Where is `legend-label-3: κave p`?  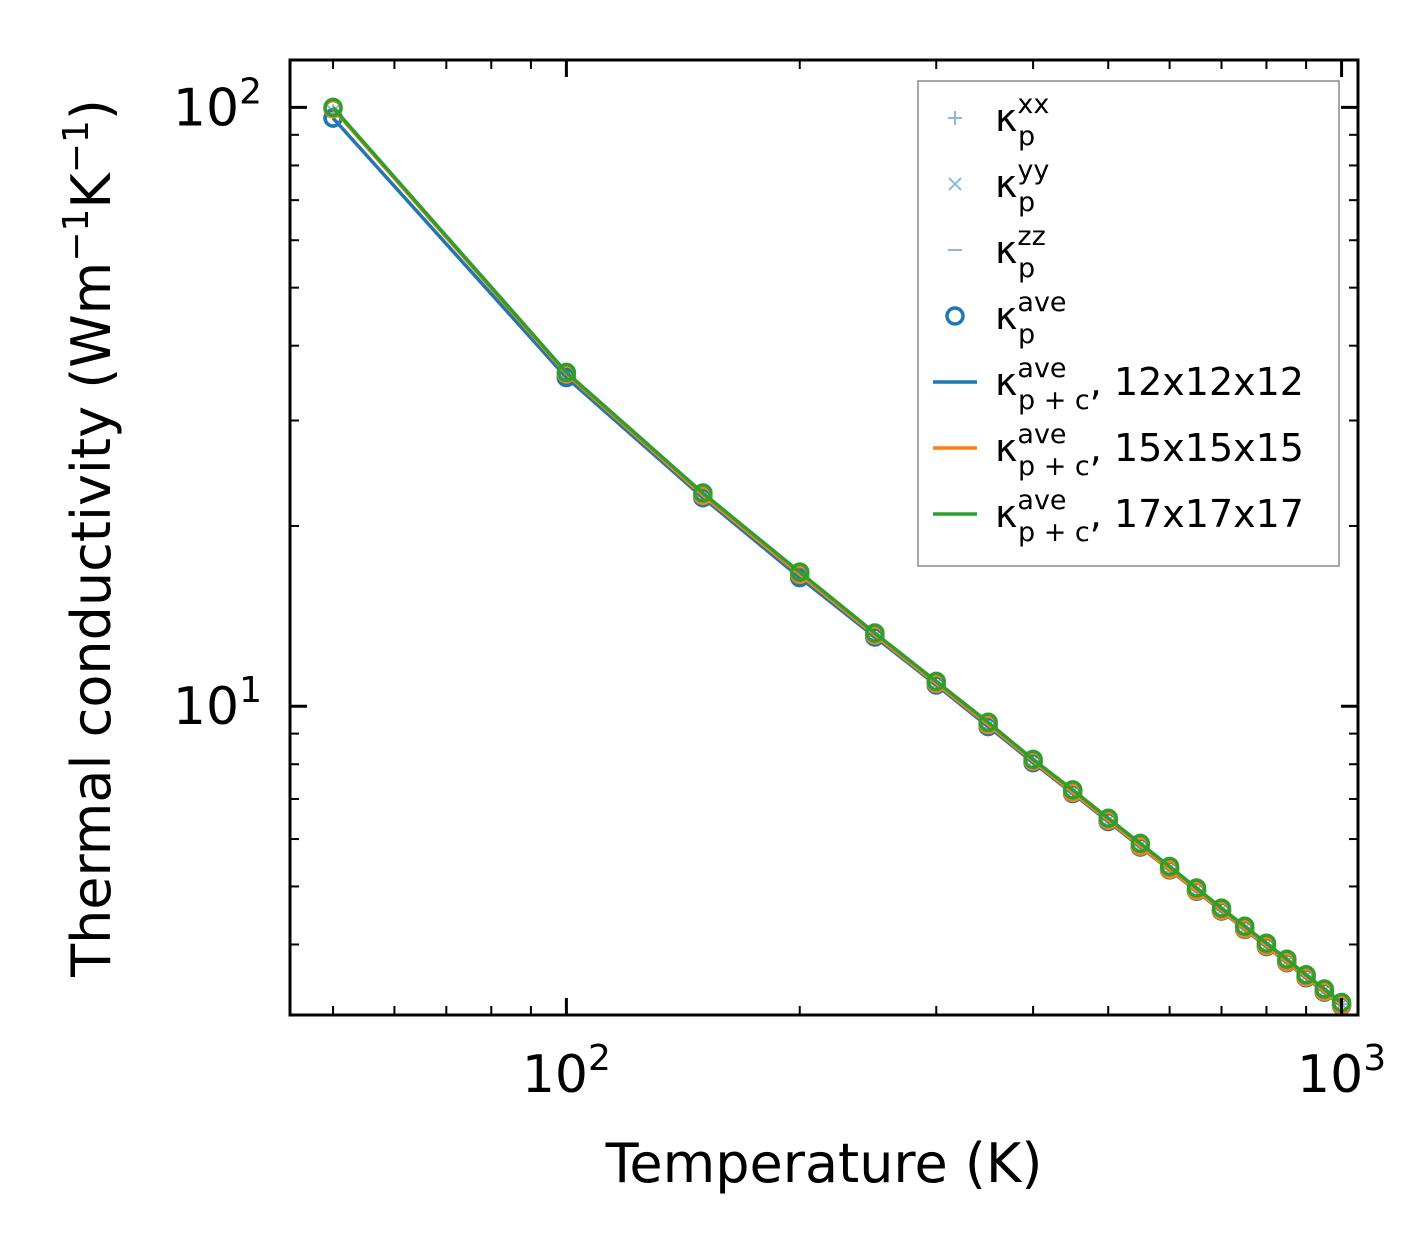 legend-label-3: κave p is located at coordinates (1031, 318).